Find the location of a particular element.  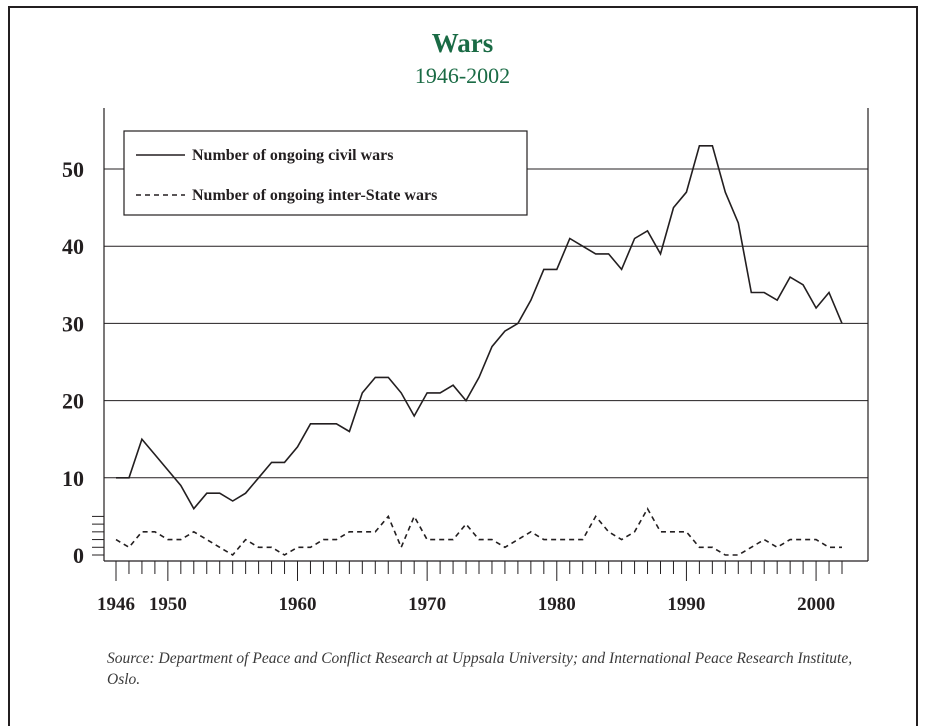

x-tick-label-1970: 1970 is located at coordinates (427, 604).